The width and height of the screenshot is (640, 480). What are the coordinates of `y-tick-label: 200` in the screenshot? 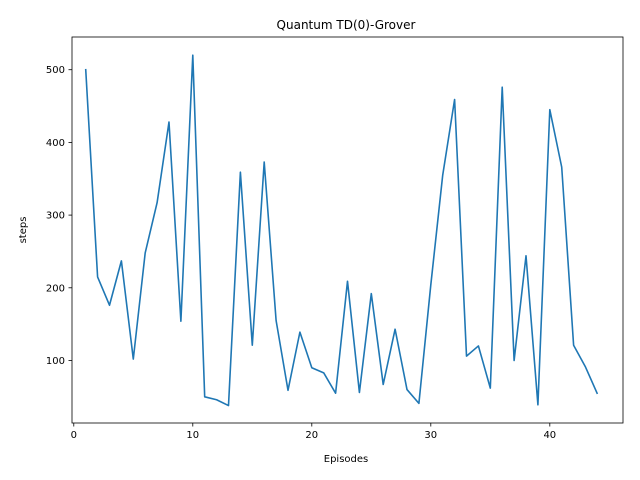 It's located at (55, 288).